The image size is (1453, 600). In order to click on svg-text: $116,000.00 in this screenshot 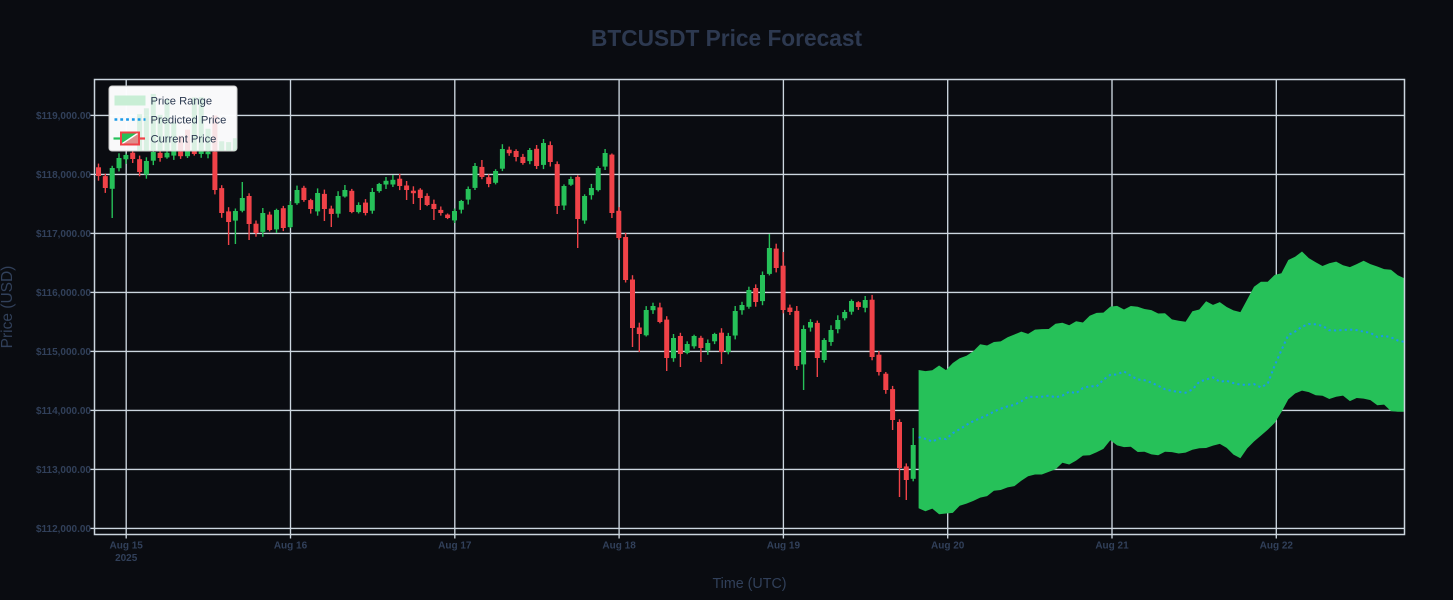, I will do `click(63, 293)`.